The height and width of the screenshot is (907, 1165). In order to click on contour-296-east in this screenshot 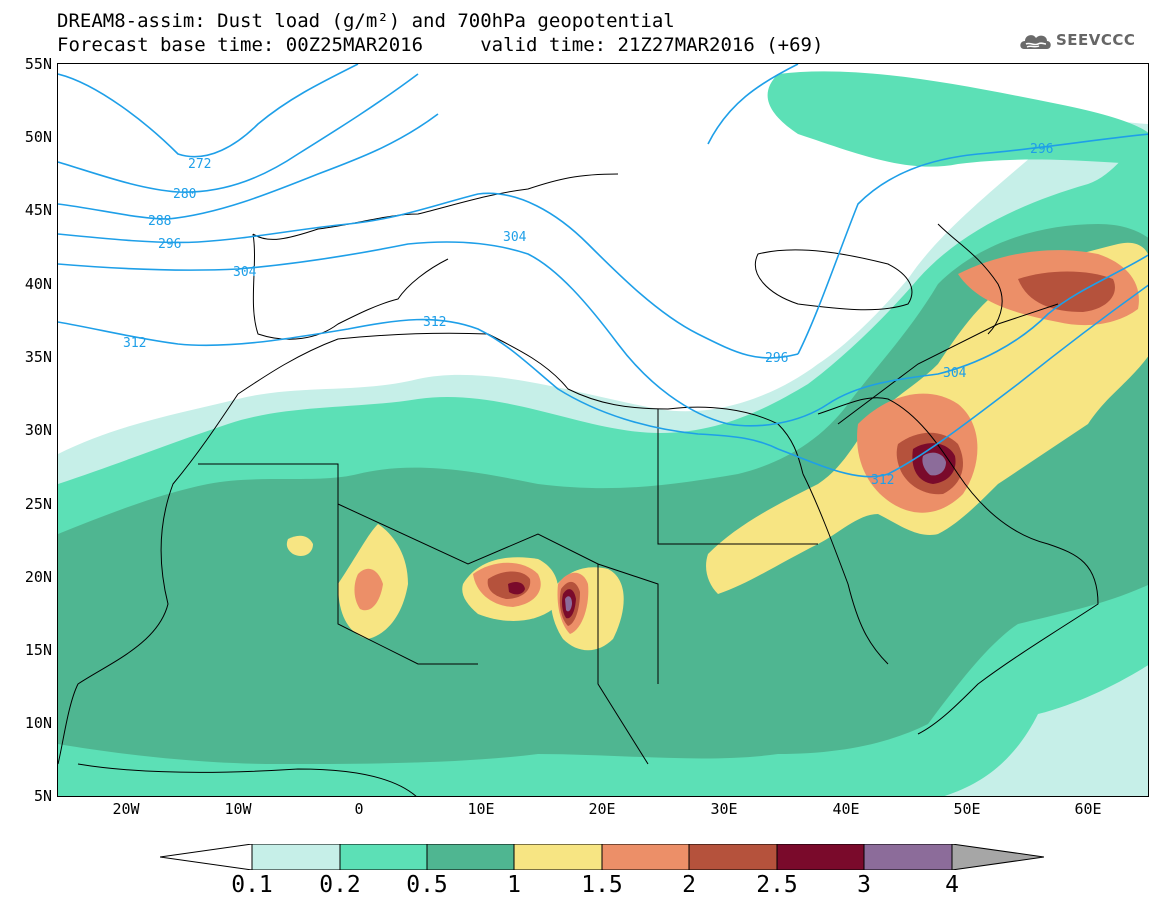, I will do `click(972, 244)`.